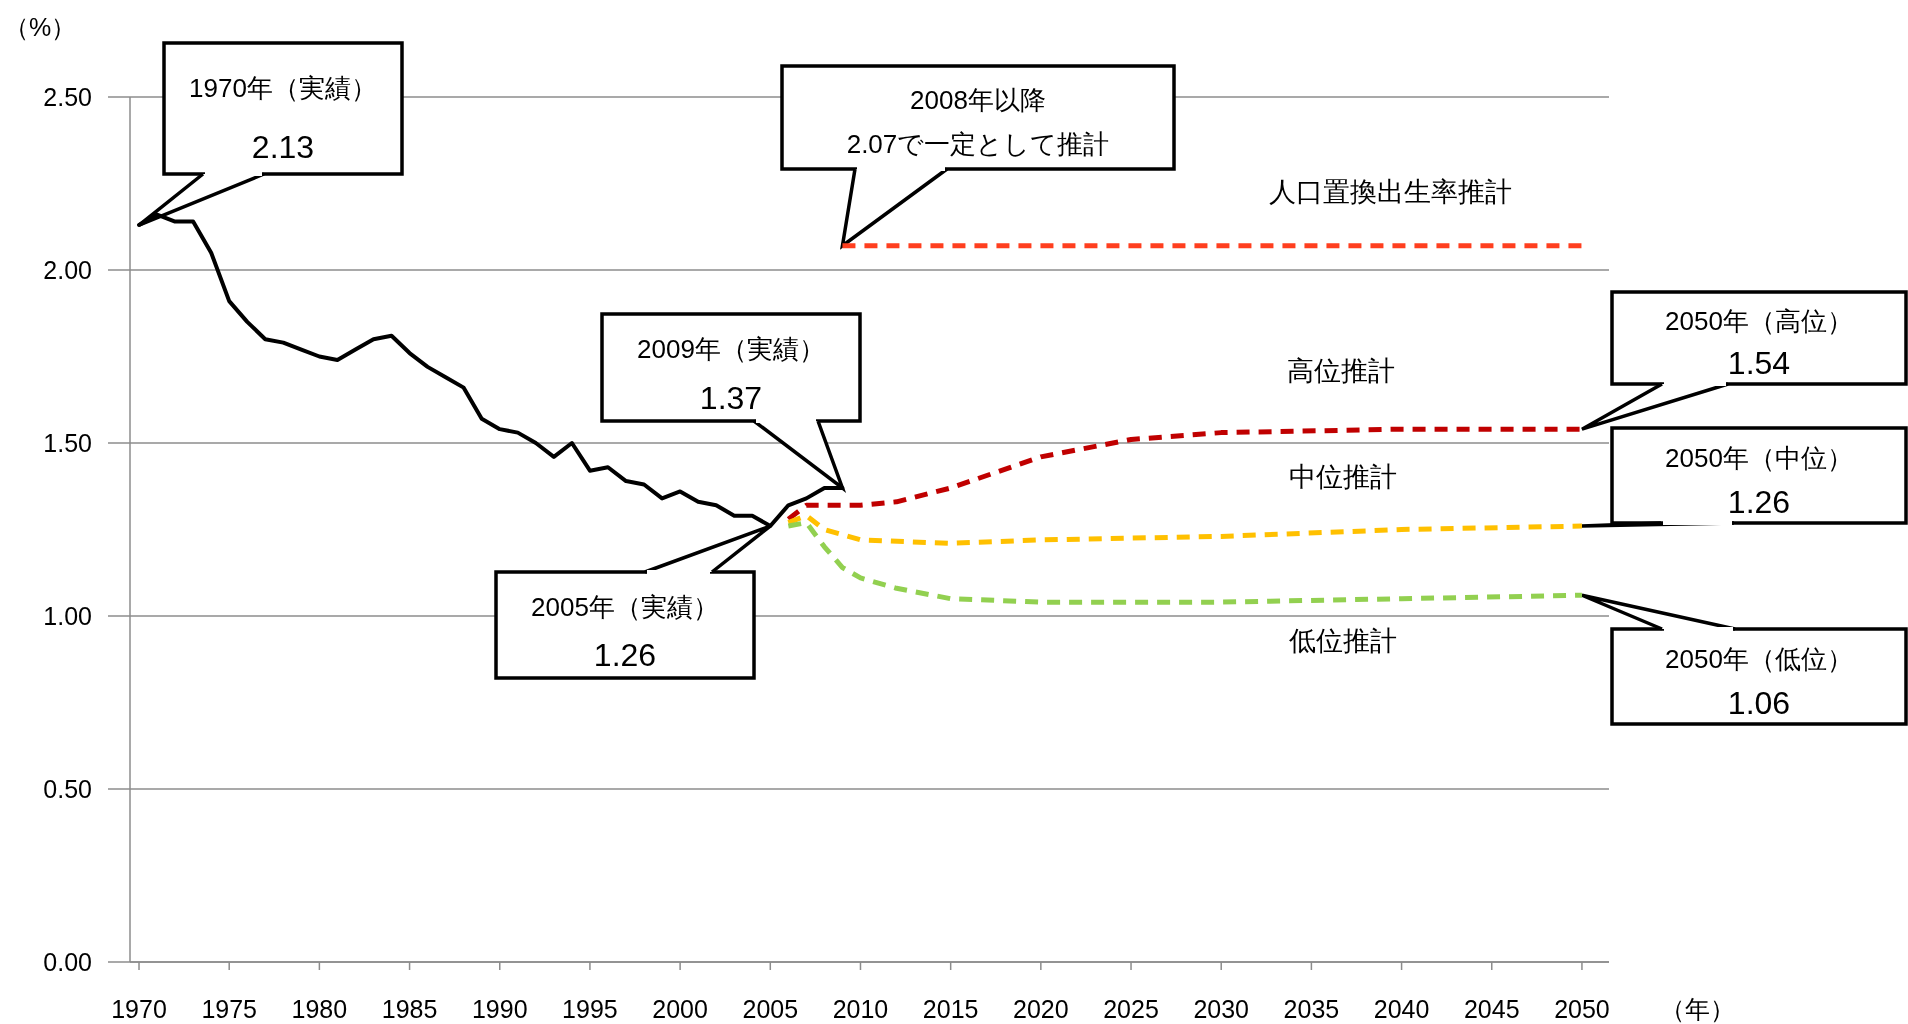 This screenshot has height=1024, width=1908. I want to click on x-tick-label: 2035, so click(1311, 1009).